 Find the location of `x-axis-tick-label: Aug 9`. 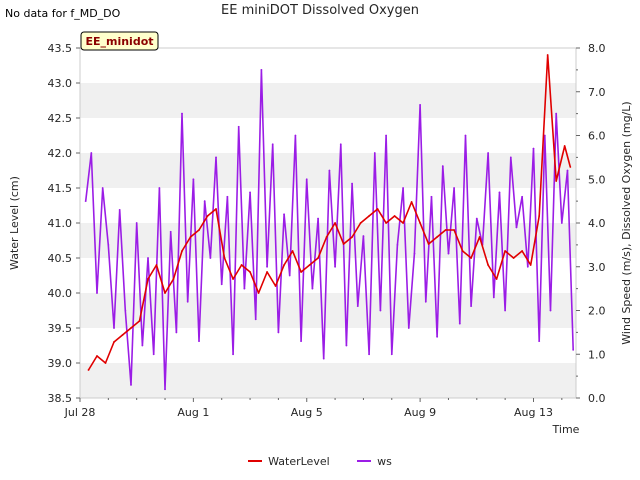

x-axis-tick-label: Aug 9 is located at coordinates (420, 412).